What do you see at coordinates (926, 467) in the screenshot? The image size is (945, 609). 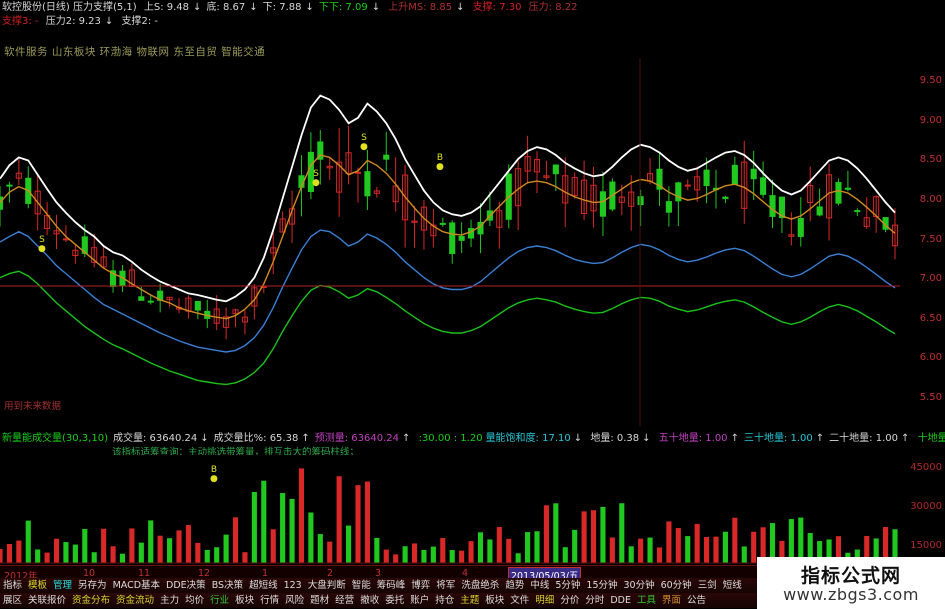 I see `volume-axis-label: 45000` at bounding box center [926, 467].